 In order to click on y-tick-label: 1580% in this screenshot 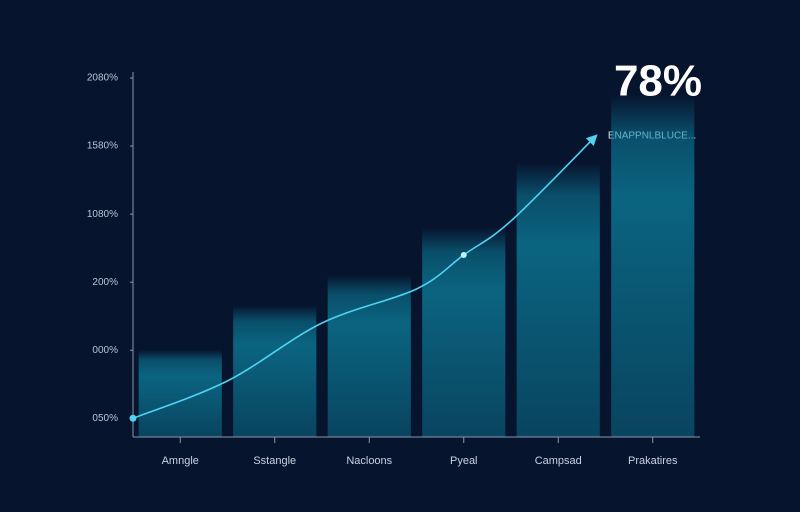, I will do `click(102, 146)`.